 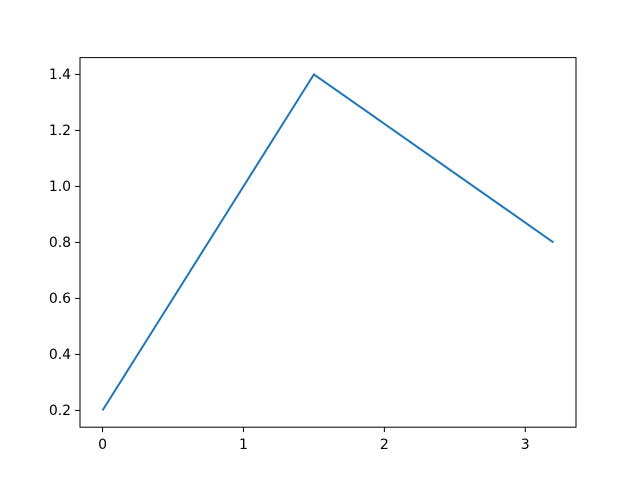 I want to click on y-tick-label: 0.6, so click(x=60, y=299).